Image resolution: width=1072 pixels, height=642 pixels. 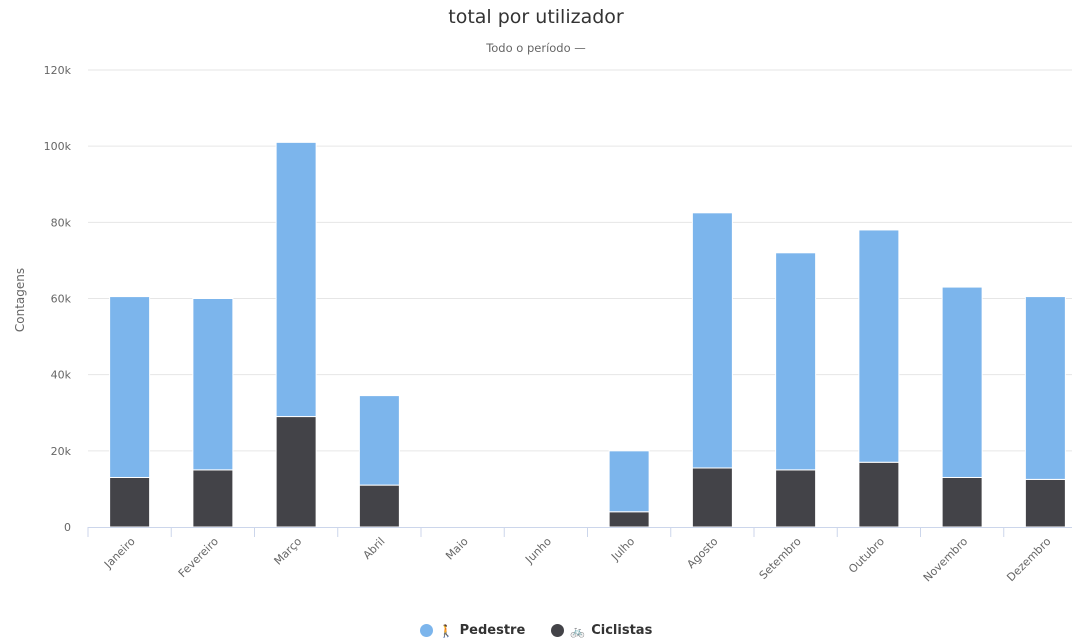 What do you see at coordinates (61, 299) in the screenshot?
I see `y-tick-label: 60k` at bounding box center [61, 299].